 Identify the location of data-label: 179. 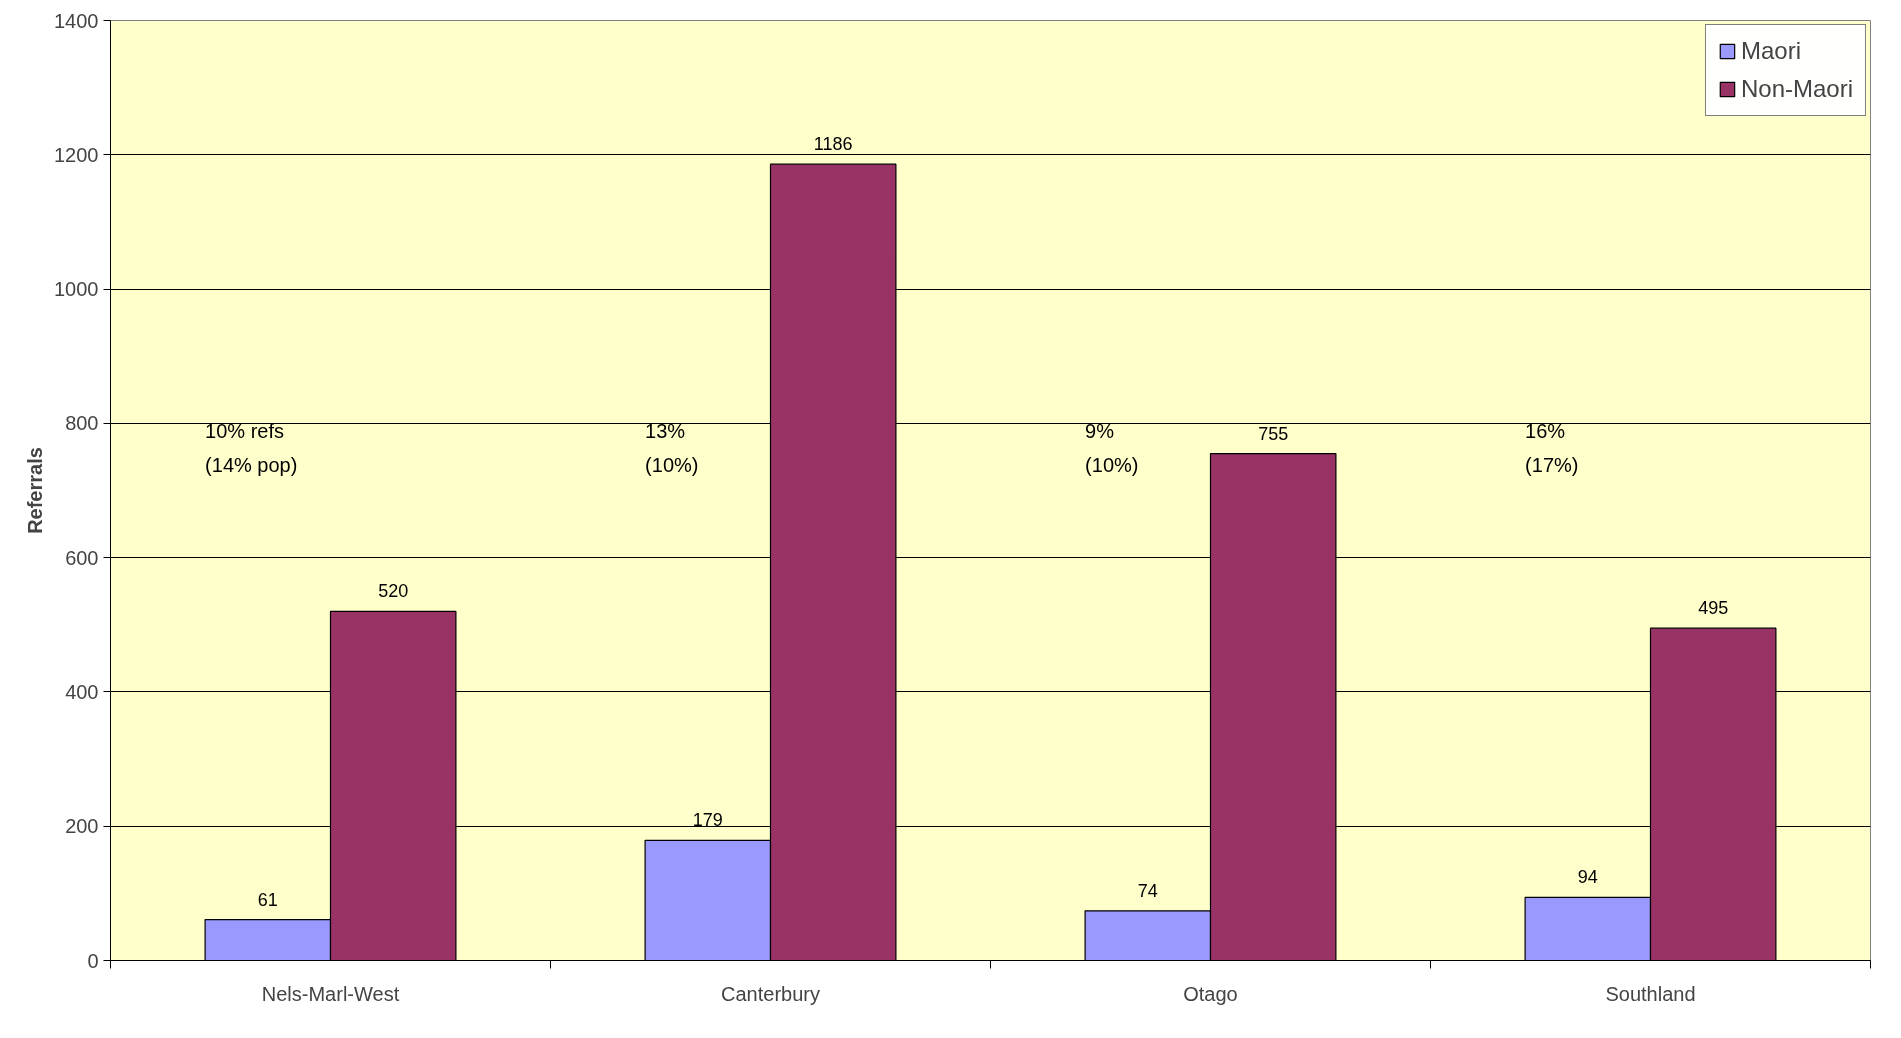
(707, 820).